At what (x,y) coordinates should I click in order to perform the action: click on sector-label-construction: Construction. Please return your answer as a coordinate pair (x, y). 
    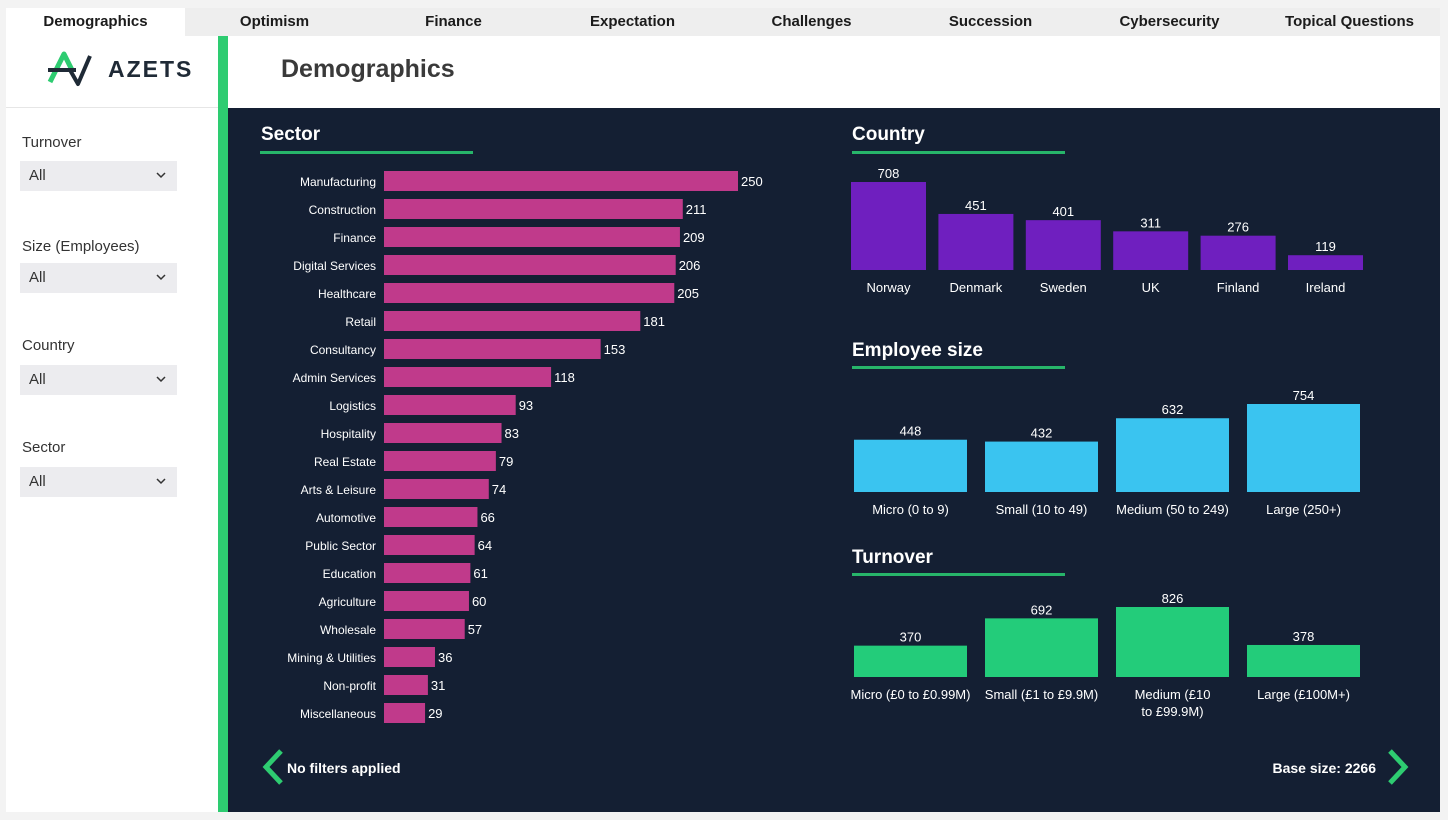
    Looking at the image, I should click on (342, 210).